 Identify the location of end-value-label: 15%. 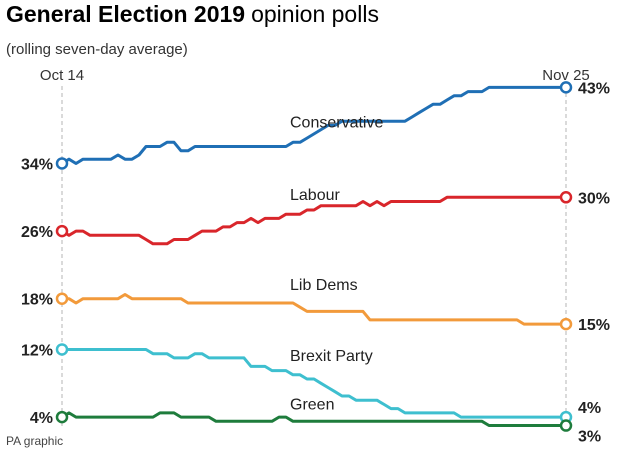
(594, 325).